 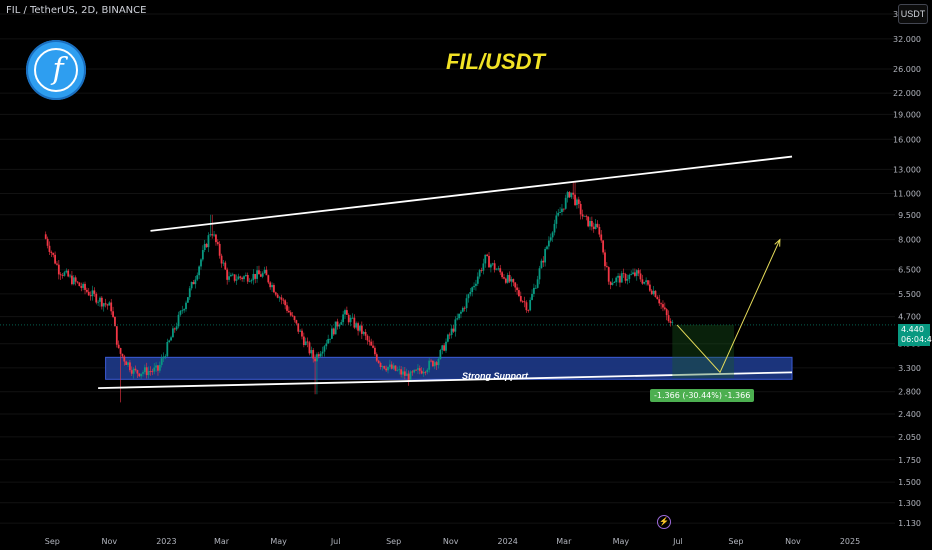 I want to click on upper-trendline, so click(x=471, y=193).